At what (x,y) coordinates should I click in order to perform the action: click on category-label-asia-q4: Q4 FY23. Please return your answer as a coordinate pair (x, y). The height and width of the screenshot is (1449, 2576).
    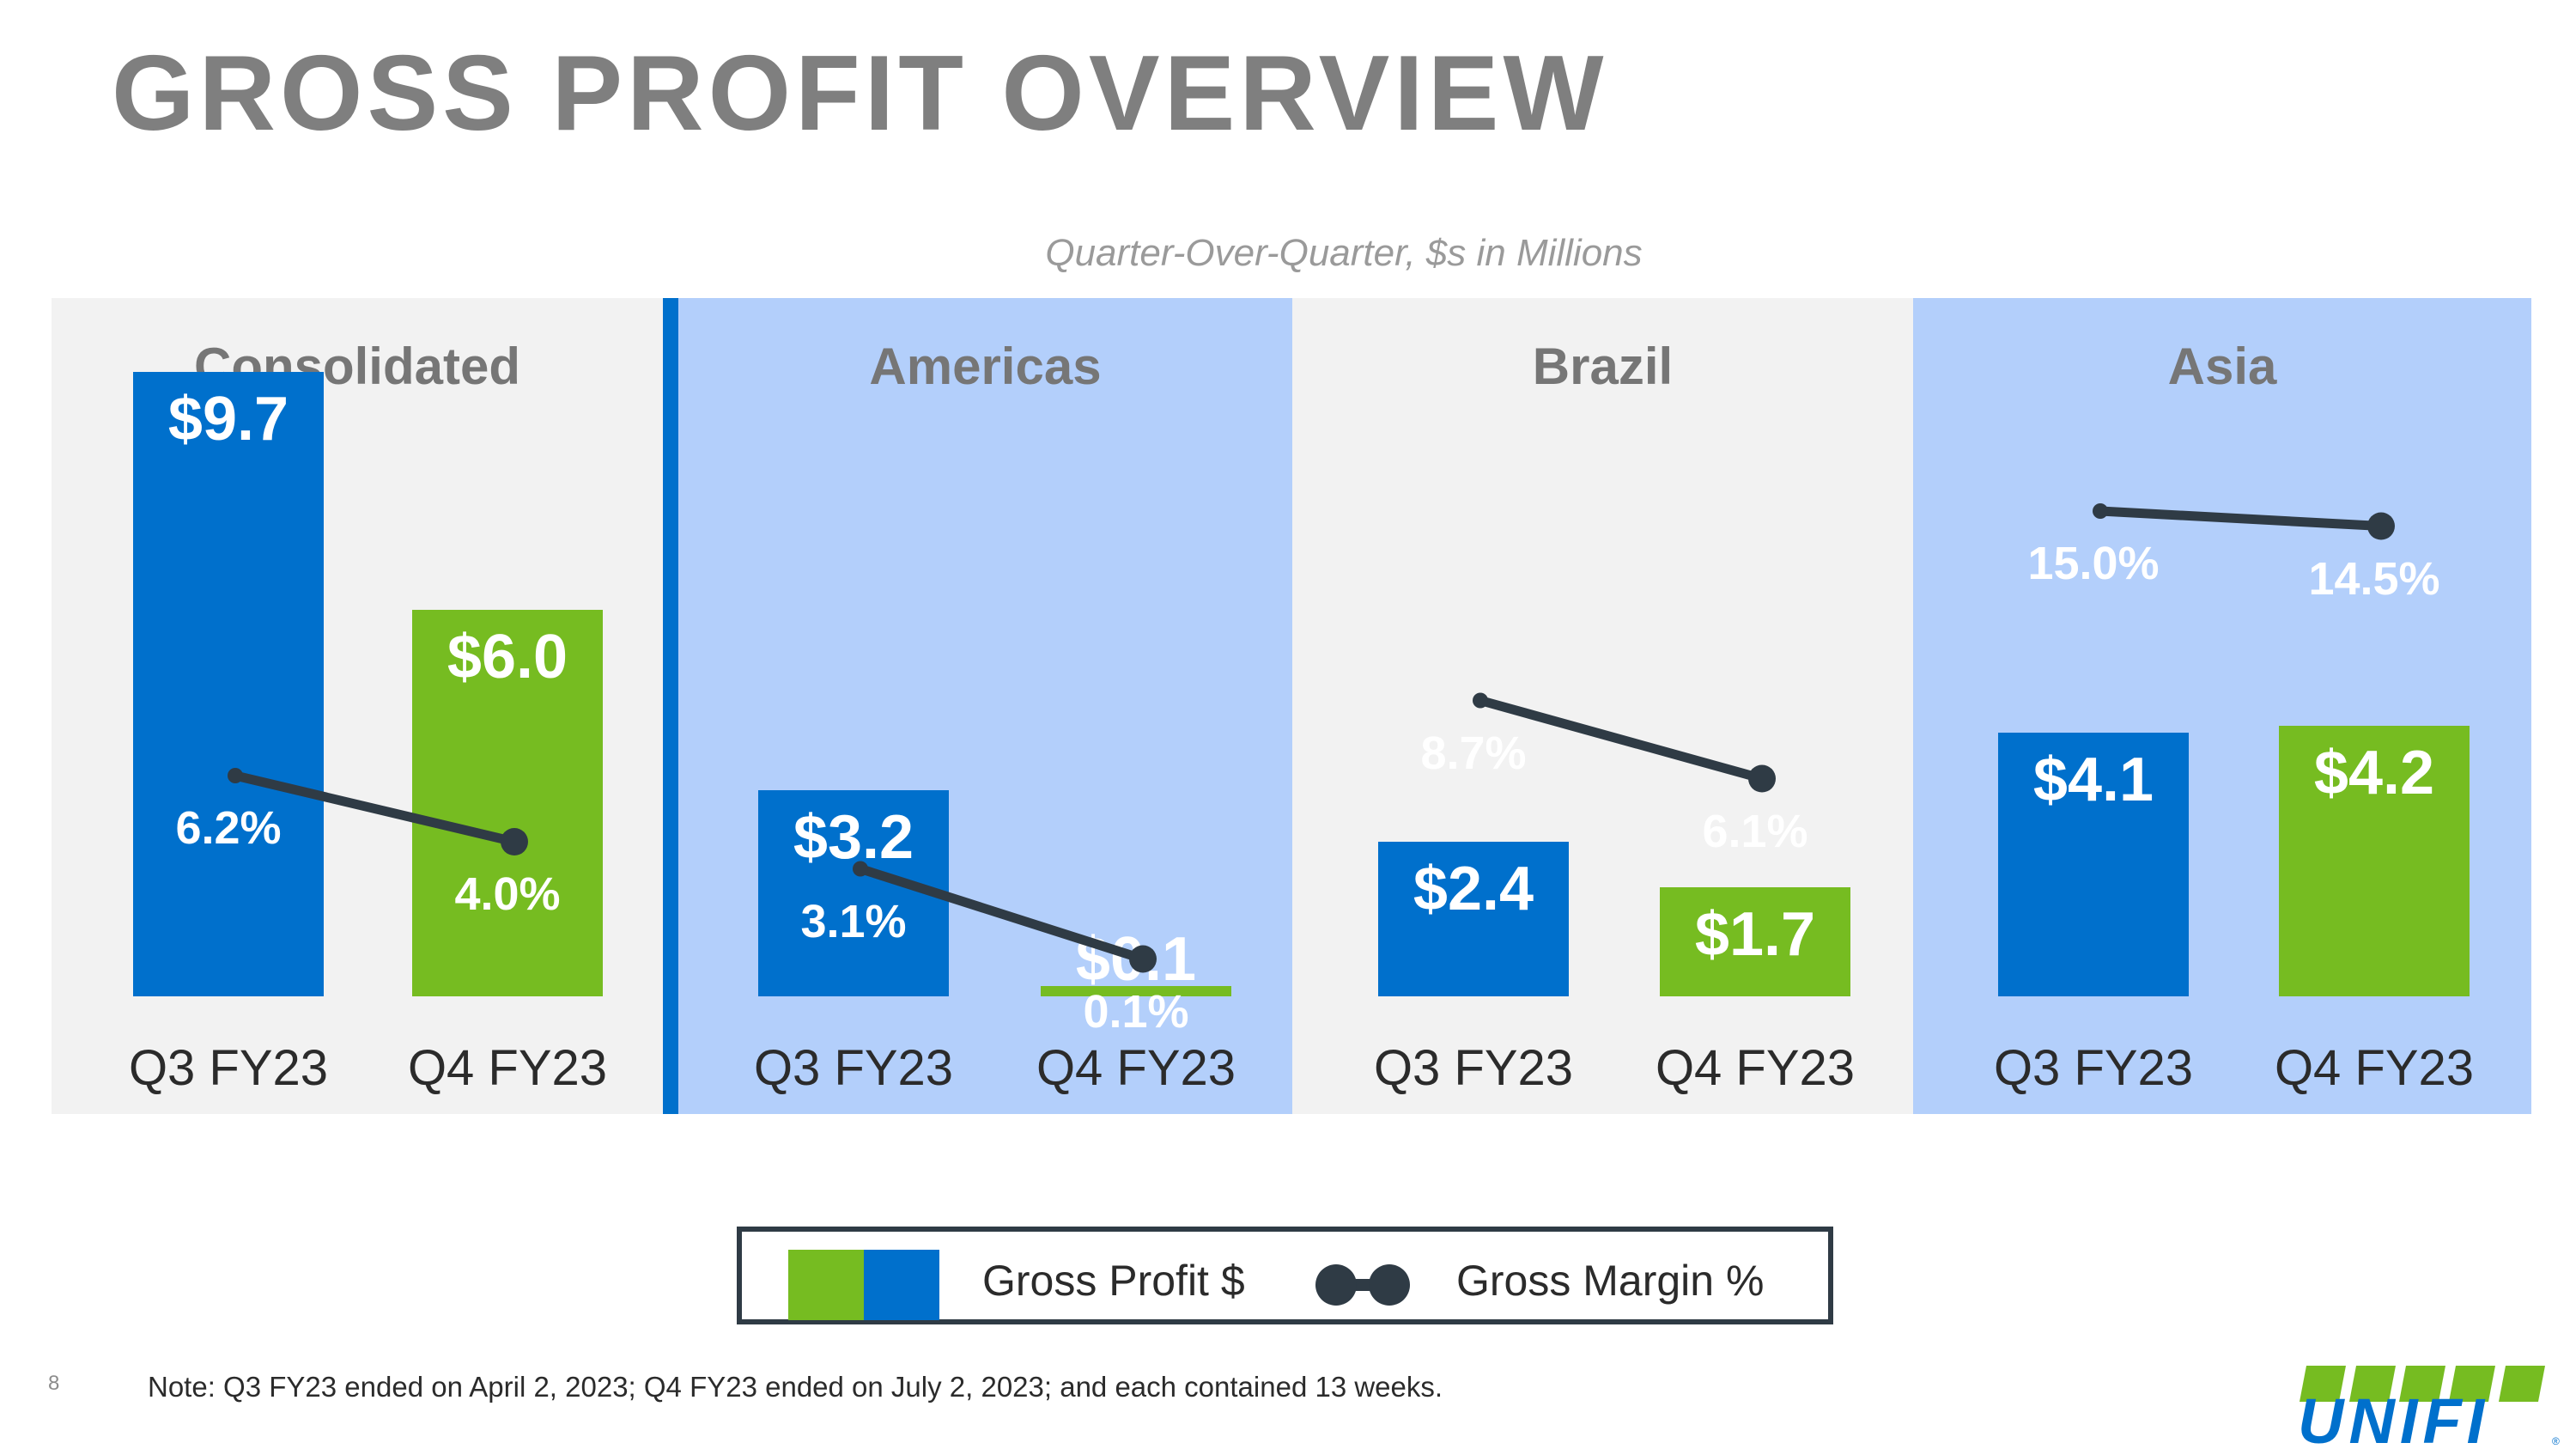
    Looking at the image, I should click on (2375, 1068).